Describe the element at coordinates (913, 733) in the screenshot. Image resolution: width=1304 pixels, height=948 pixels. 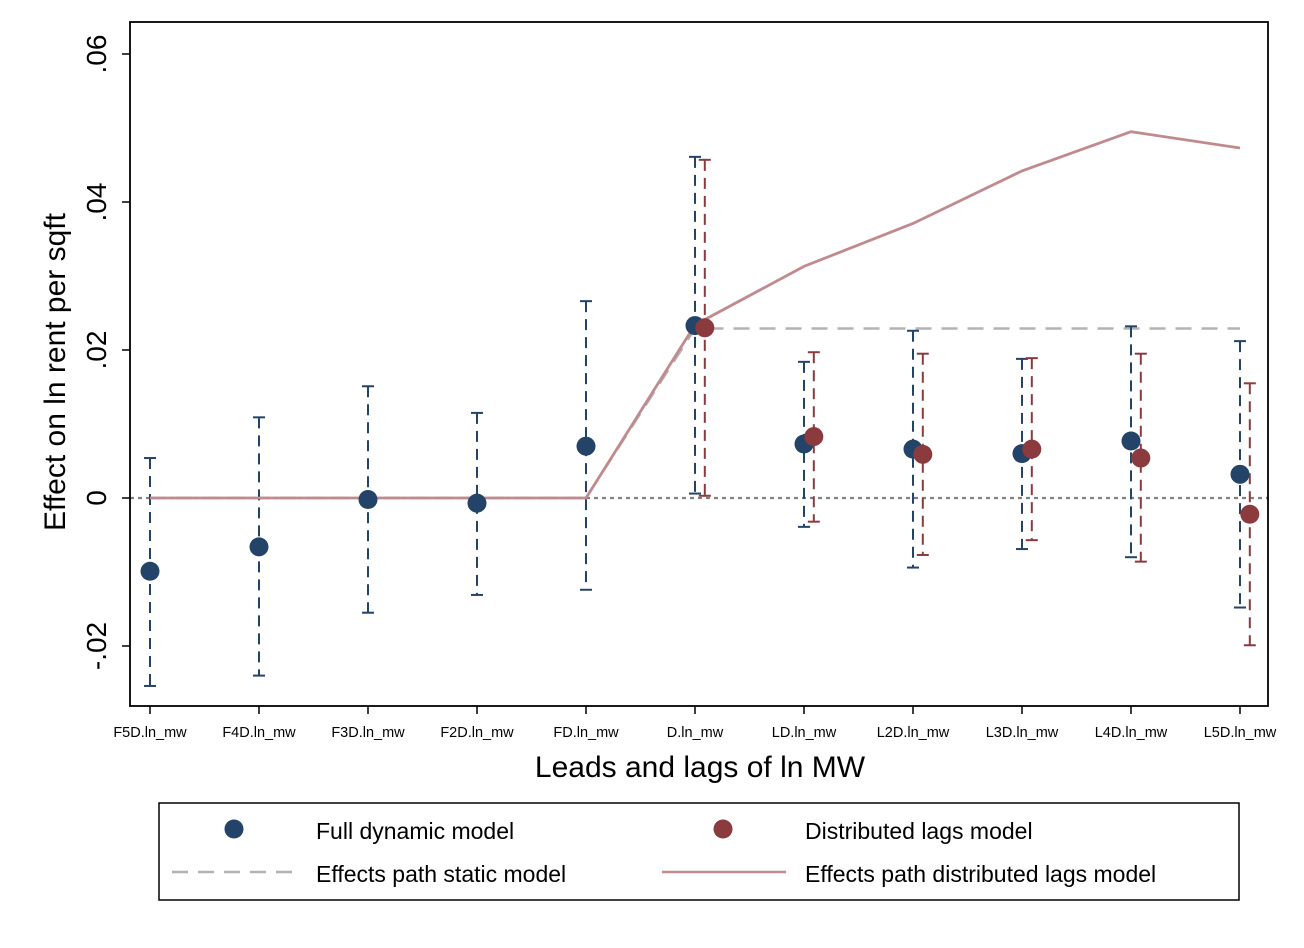
I see `x-tick-label: L2D.ln_mw` at that location.